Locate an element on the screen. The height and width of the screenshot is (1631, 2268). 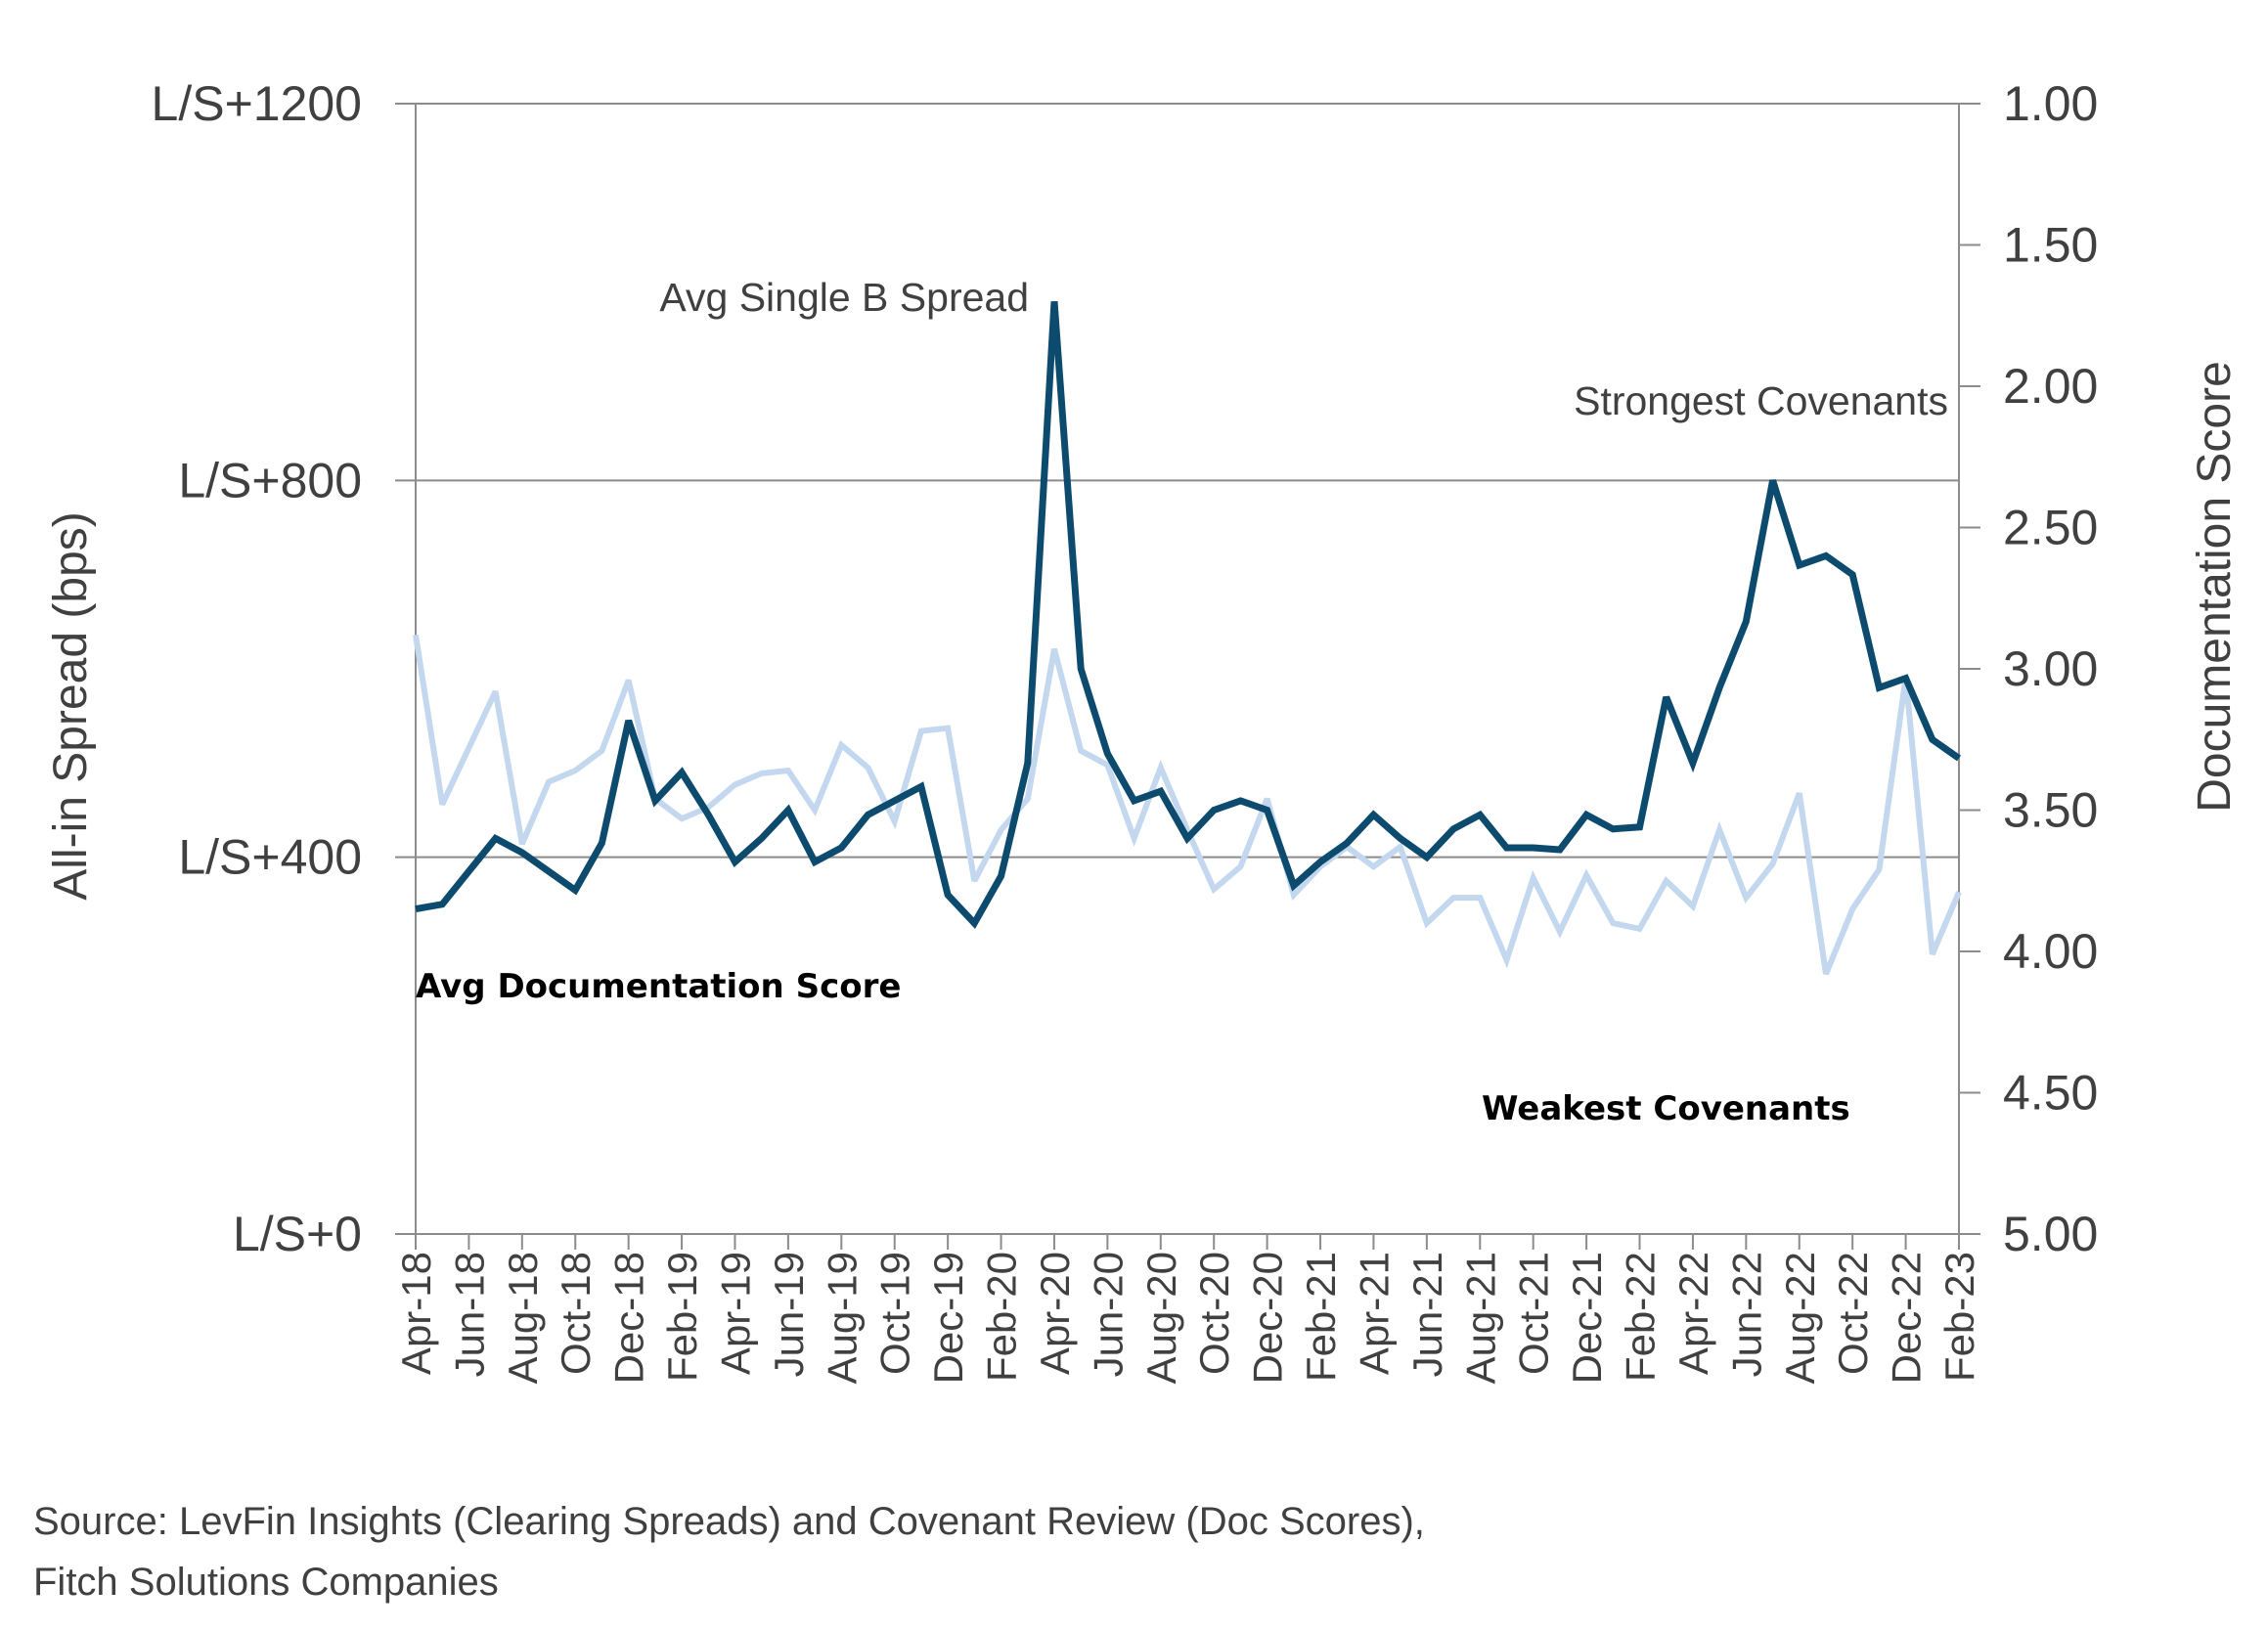
annotation-strongest-covenants: Strongest Covenants is located at coordinates (1761, 400).